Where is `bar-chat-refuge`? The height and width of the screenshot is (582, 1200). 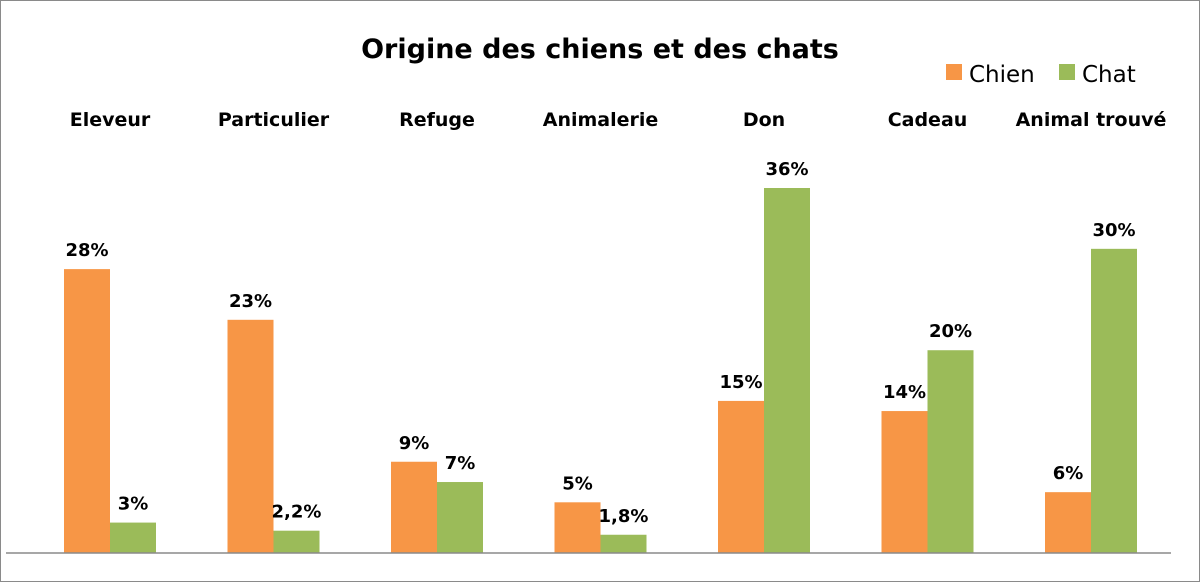 bar-chat-refuge is located at coordinates (460, 517).